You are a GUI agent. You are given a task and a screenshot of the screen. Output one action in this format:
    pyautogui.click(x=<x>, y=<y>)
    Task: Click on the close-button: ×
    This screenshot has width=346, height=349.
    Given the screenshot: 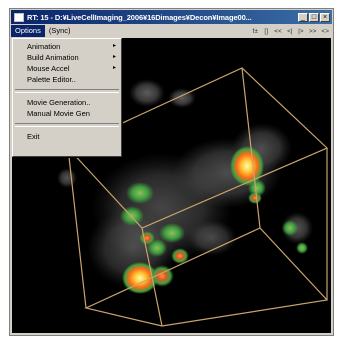 What is the action you would take?
    pyautogui.click(x=325, y=17)
    